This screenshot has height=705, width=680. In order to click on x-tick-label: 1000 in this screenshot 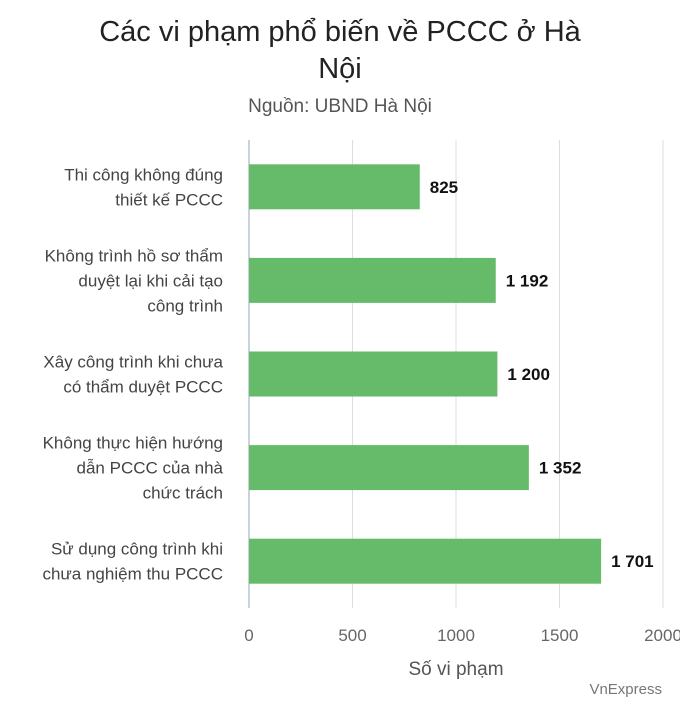, I will do `click(456, 635)`.